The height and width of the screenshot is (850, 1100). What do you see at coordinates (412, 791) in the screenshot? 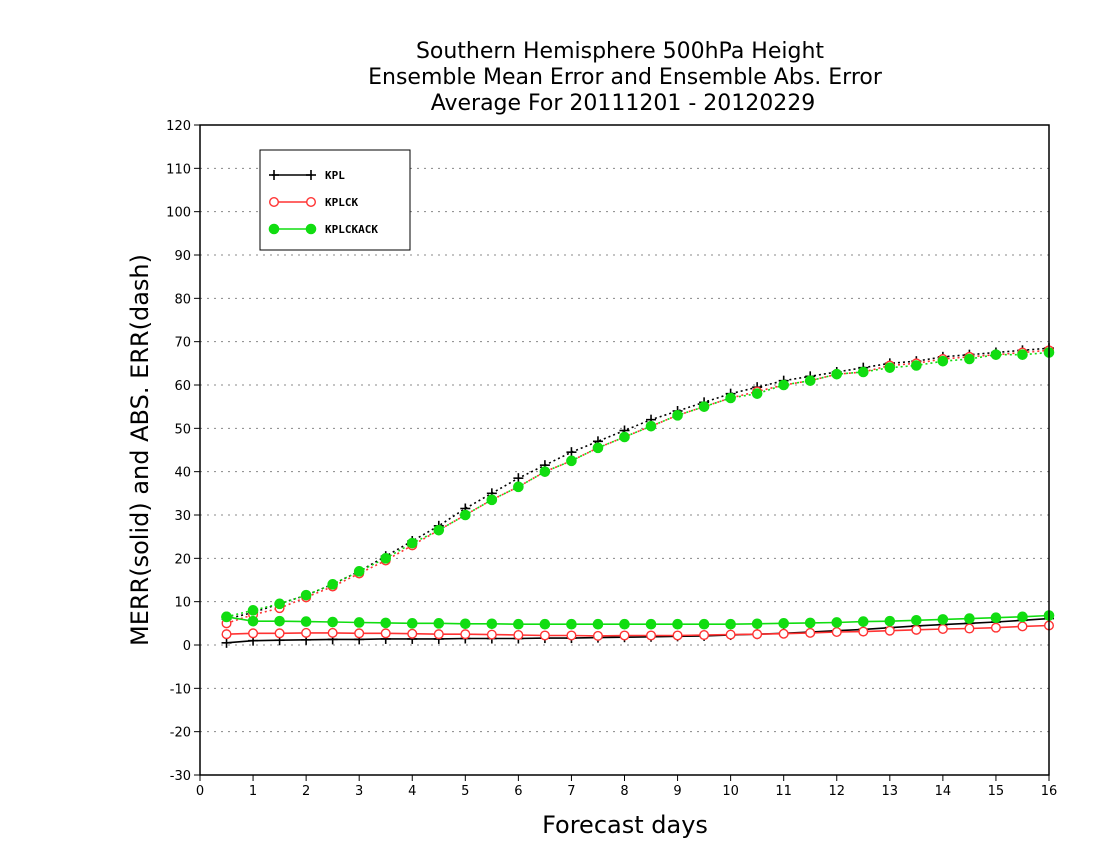
I see `x-tick-label: 4` at bounding box center [412, 791].